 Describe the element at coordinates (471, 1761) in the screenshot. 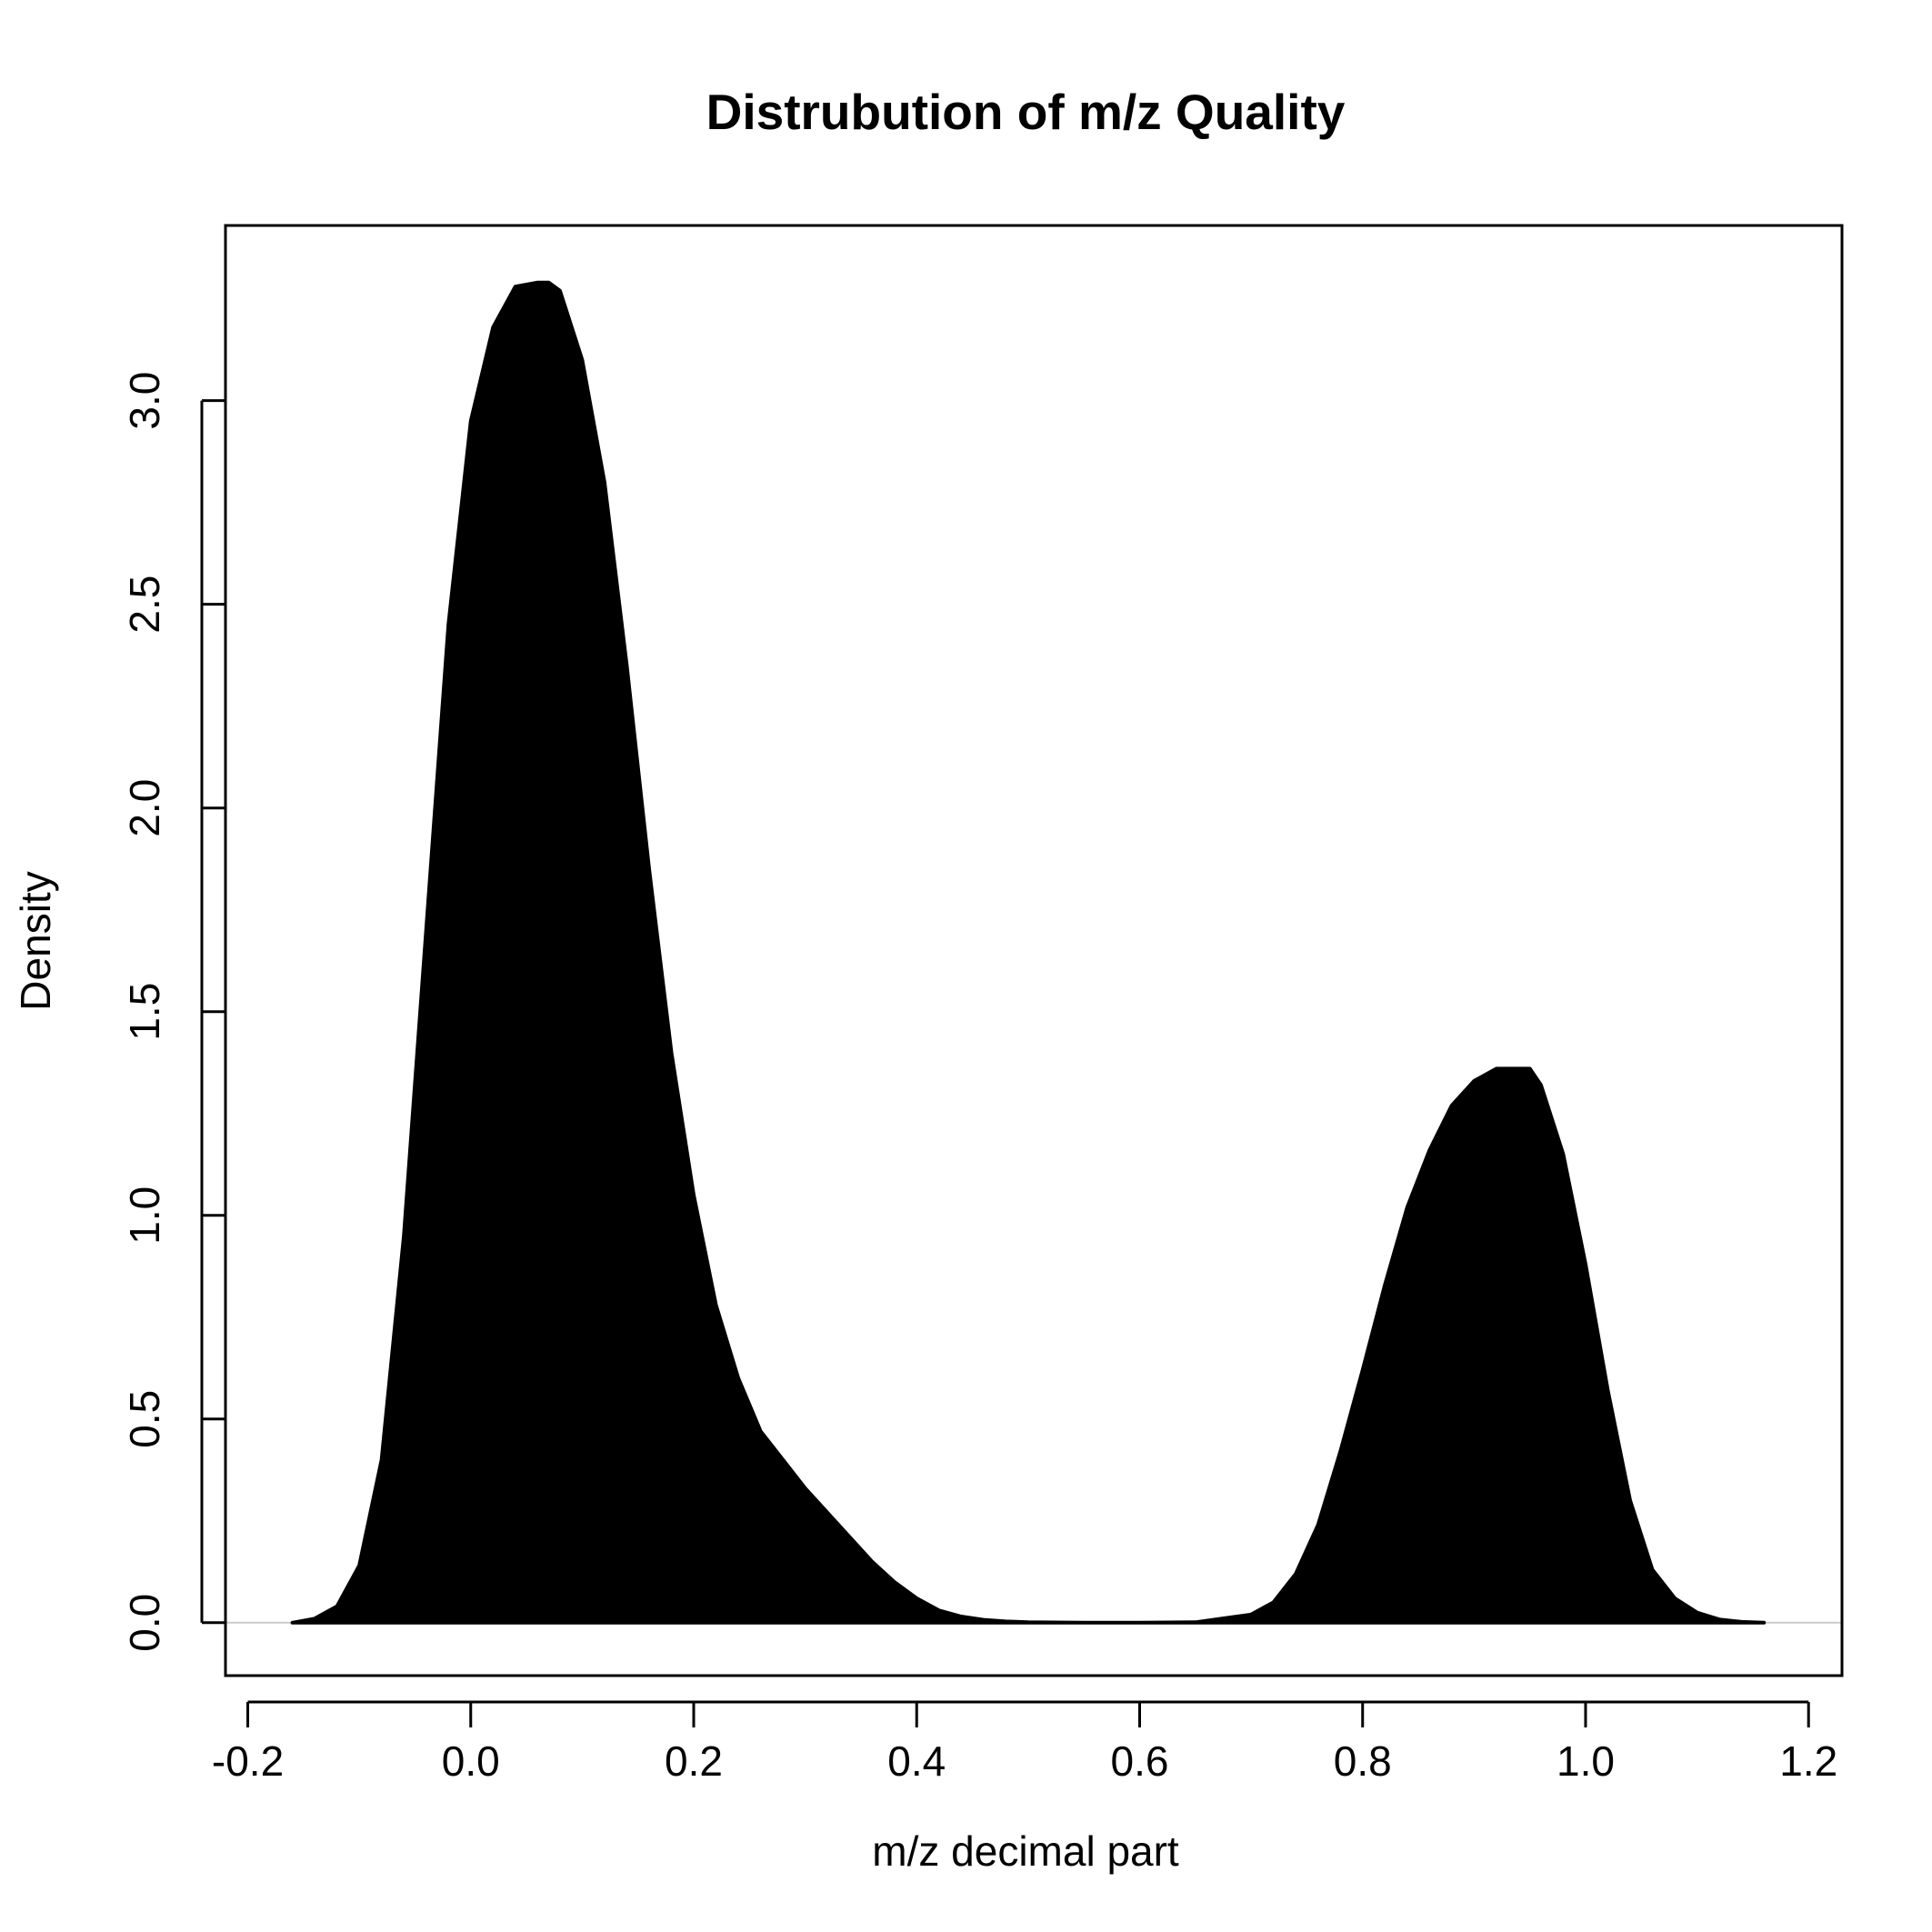

I see `x-tick-label: 0.0` at that location.